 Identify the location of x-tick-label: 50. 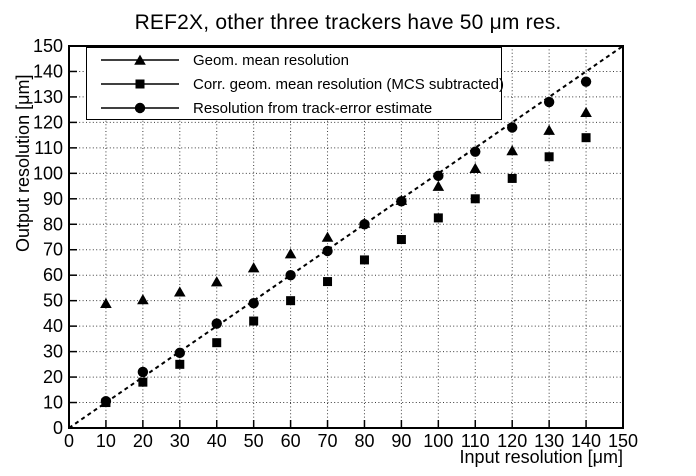
(254, 441).